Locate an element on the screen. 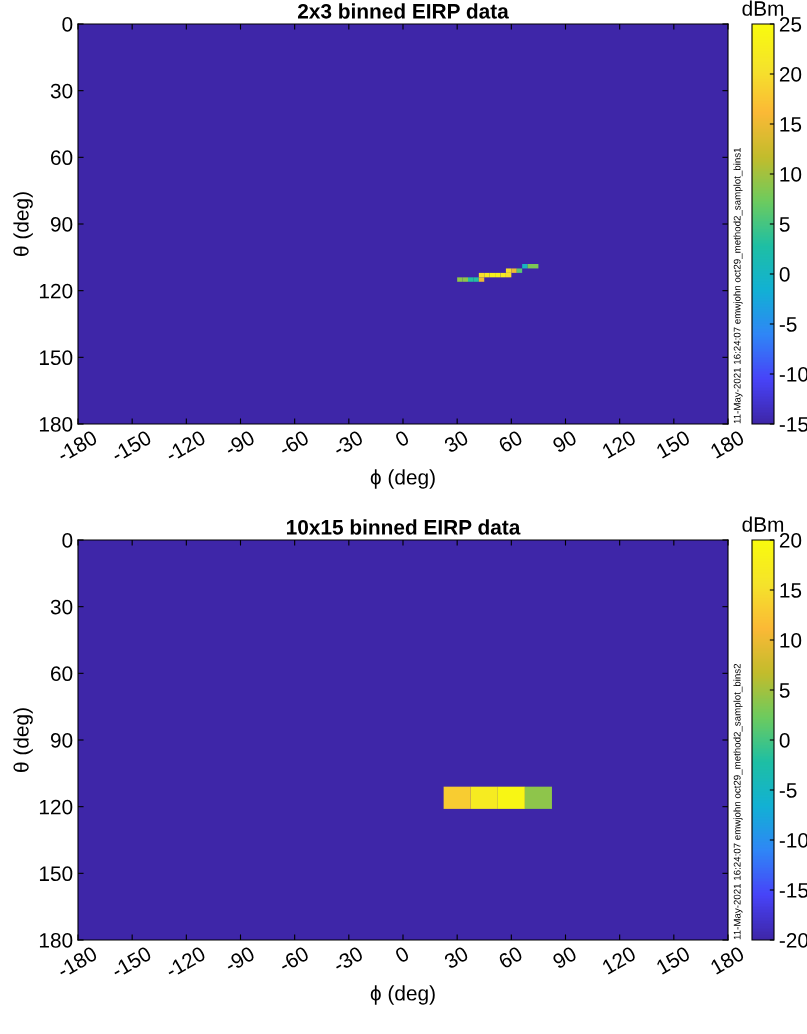 Image resolution: width=807 pixels, height=1034 pixels. text: 11-May-2021 16:24:07 emwjohn oct29_method2_samplot_bins2 is located at coordinates (738, 801).